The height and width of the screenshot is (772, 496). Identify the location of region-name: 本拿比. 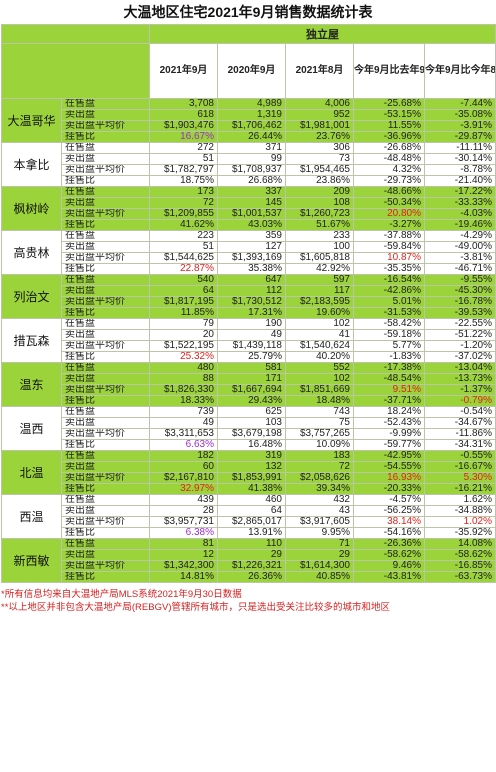
(31, 164).